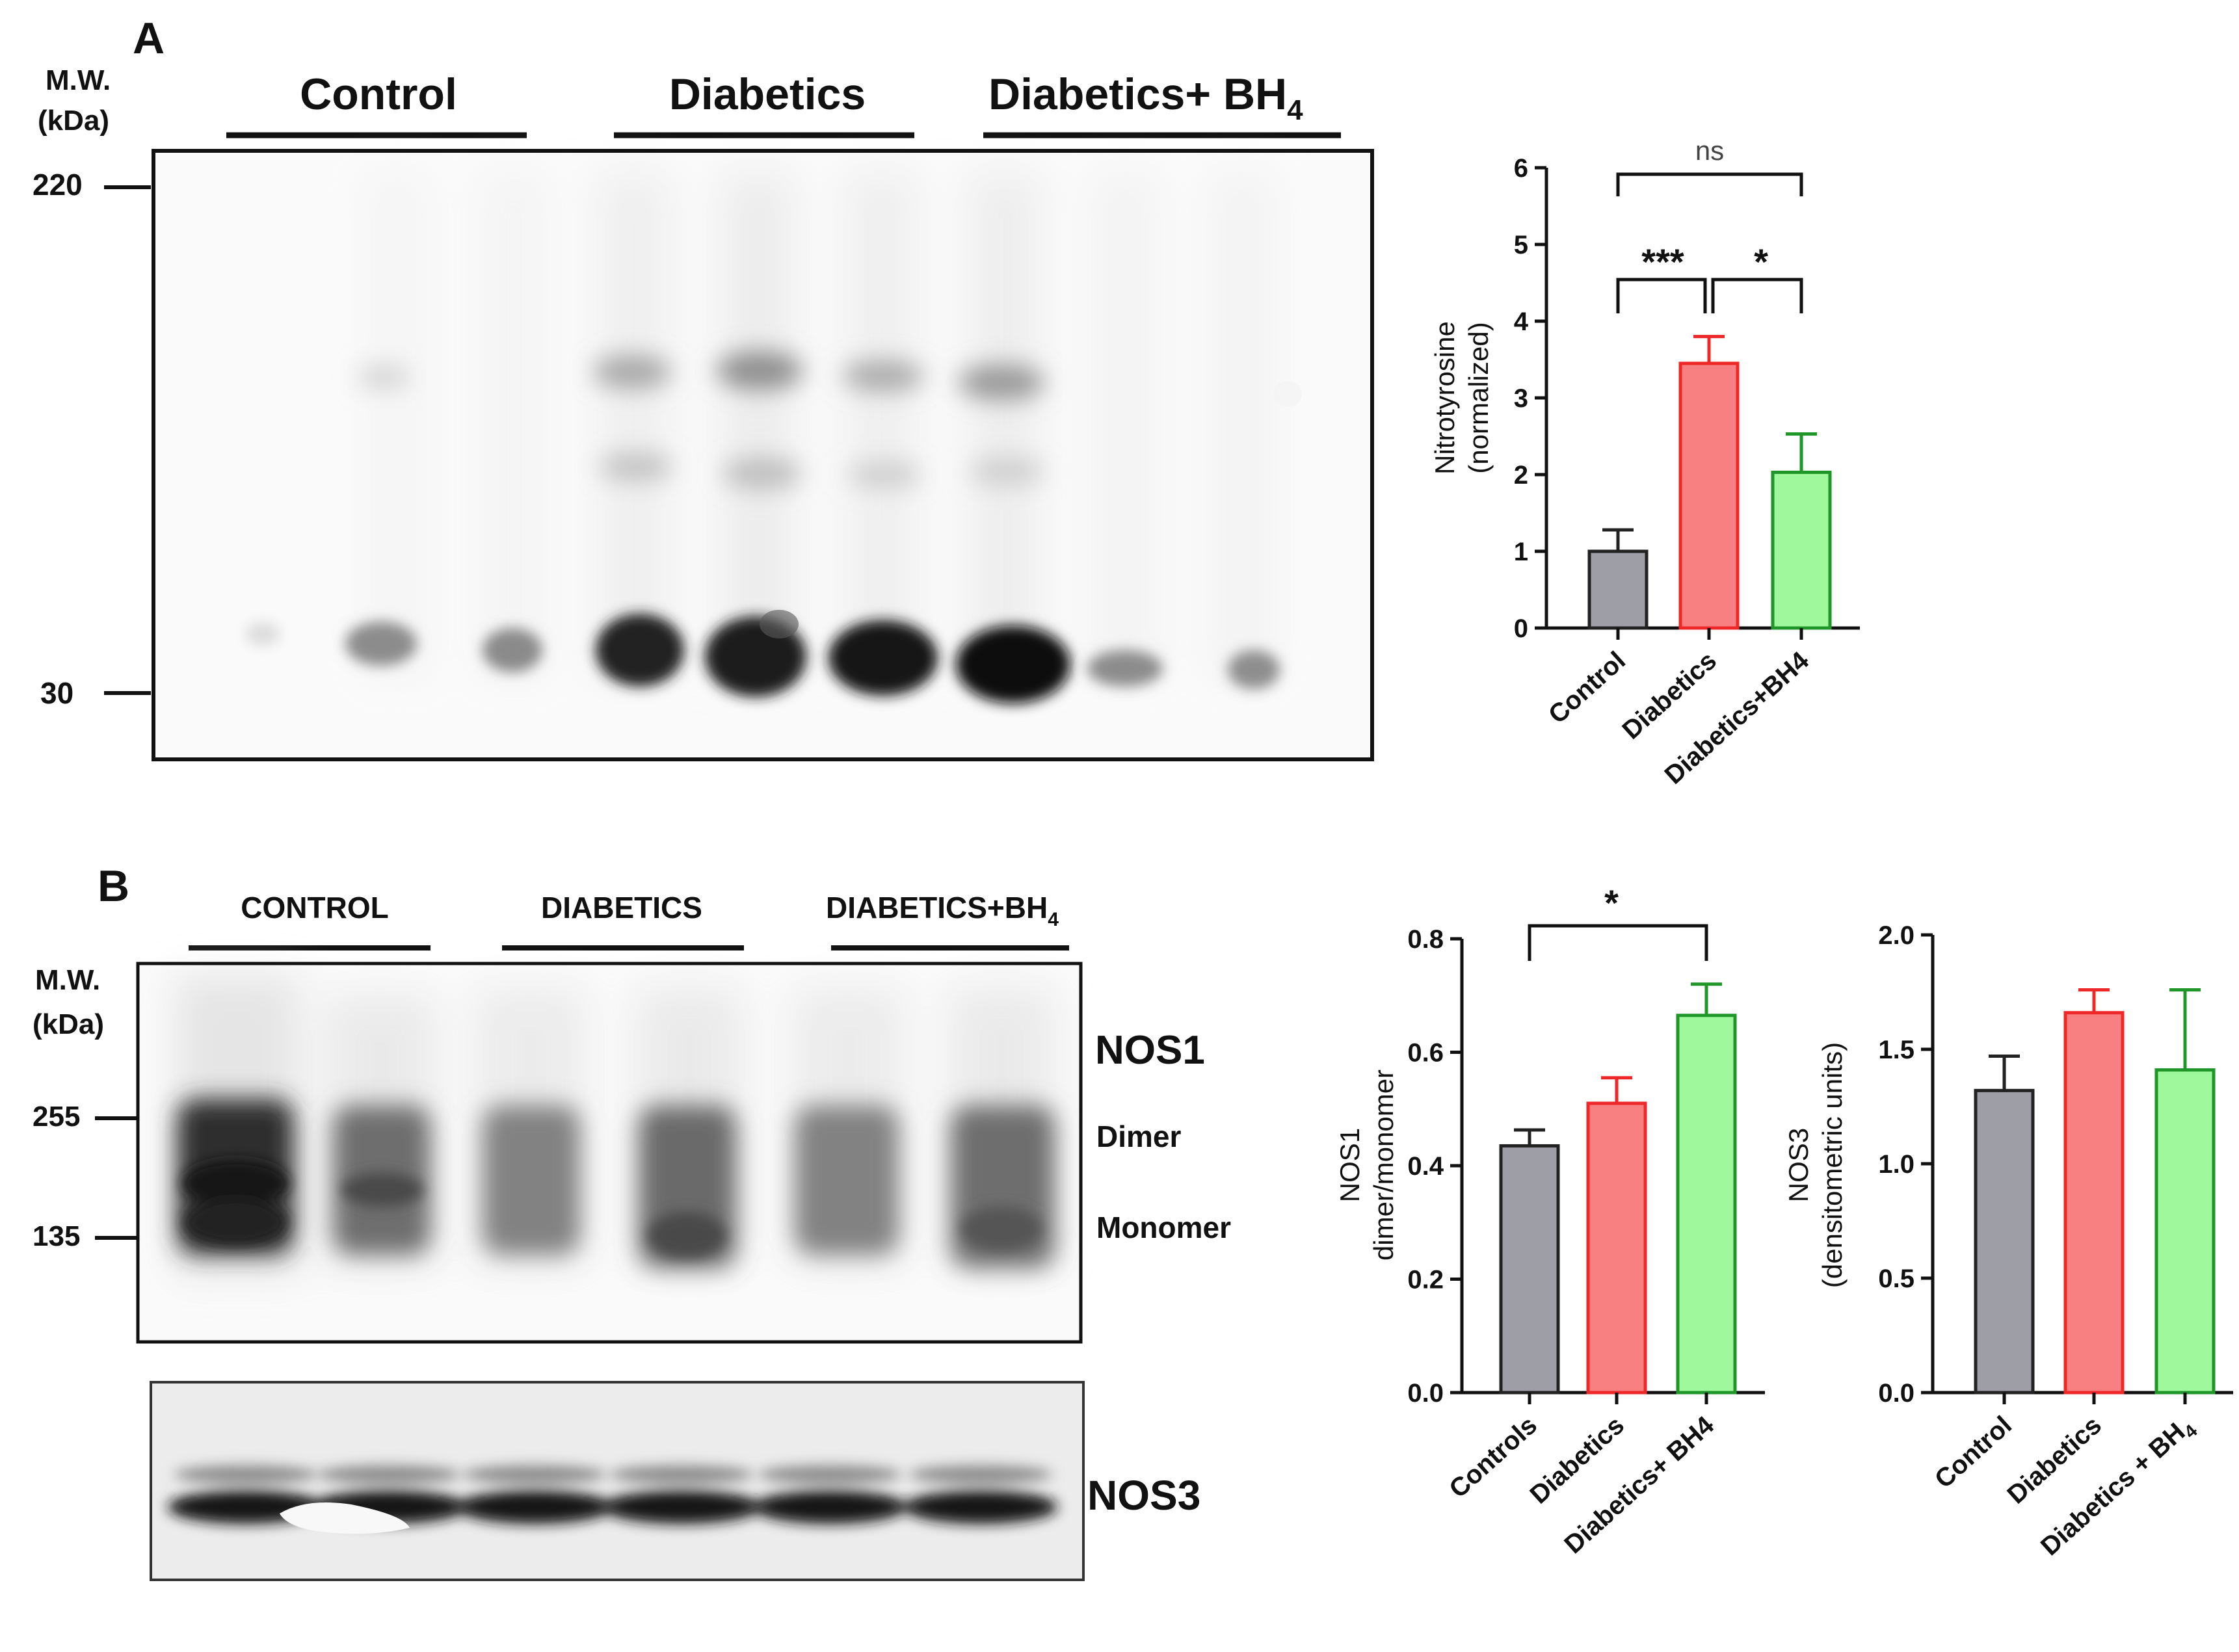 Image resolution: width=2239 pixels, height=1652 pixels. I want to click on y-tick-label: 0.4, so click(1425, 1166).